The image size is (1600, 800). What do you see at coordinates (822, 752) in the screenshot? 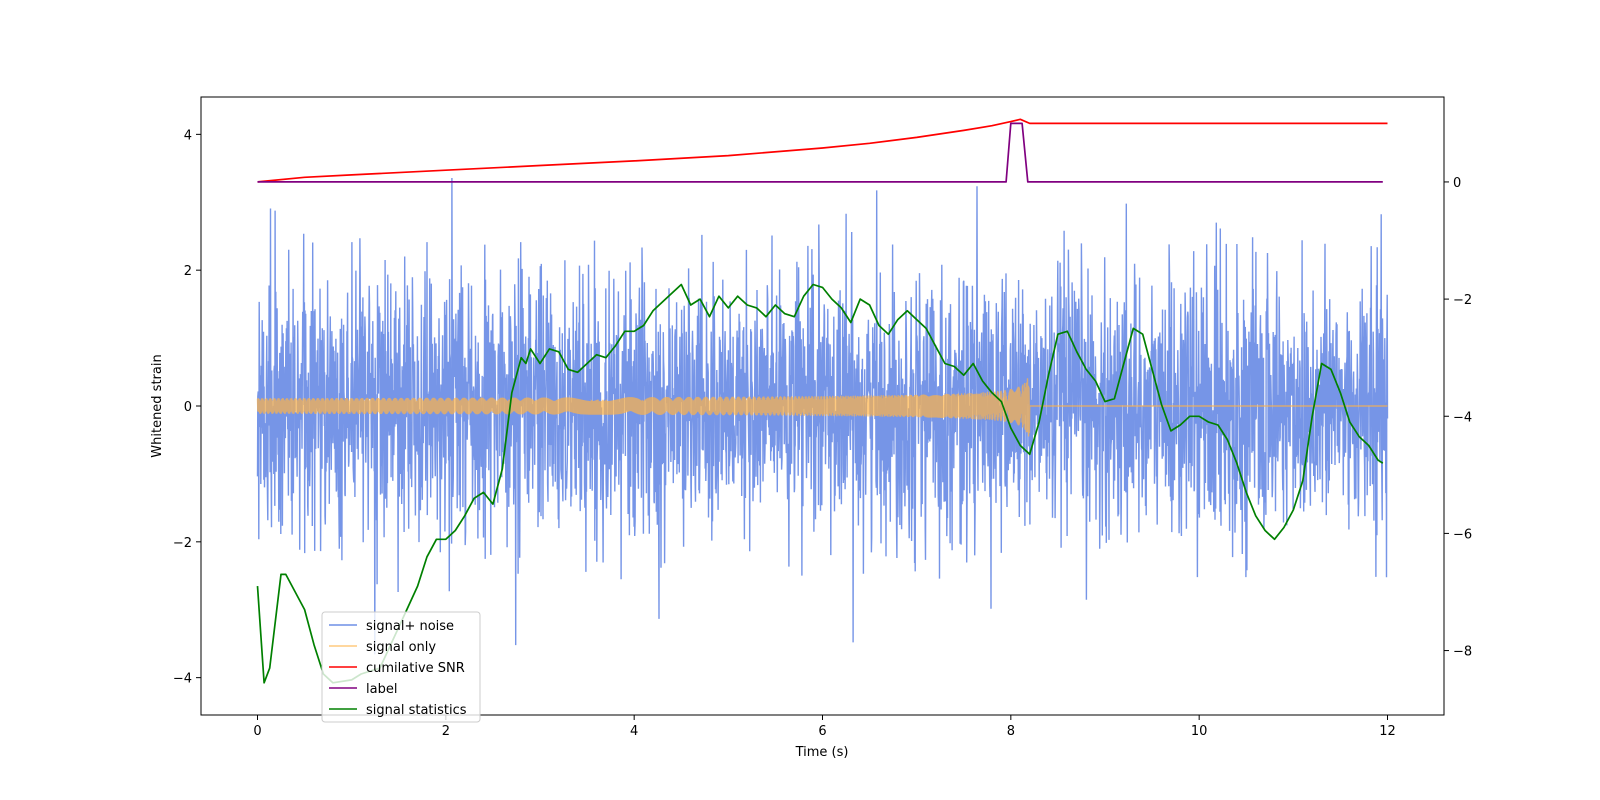
I see `x-axis-label: Time (s)` at bounding box center [822, 752].